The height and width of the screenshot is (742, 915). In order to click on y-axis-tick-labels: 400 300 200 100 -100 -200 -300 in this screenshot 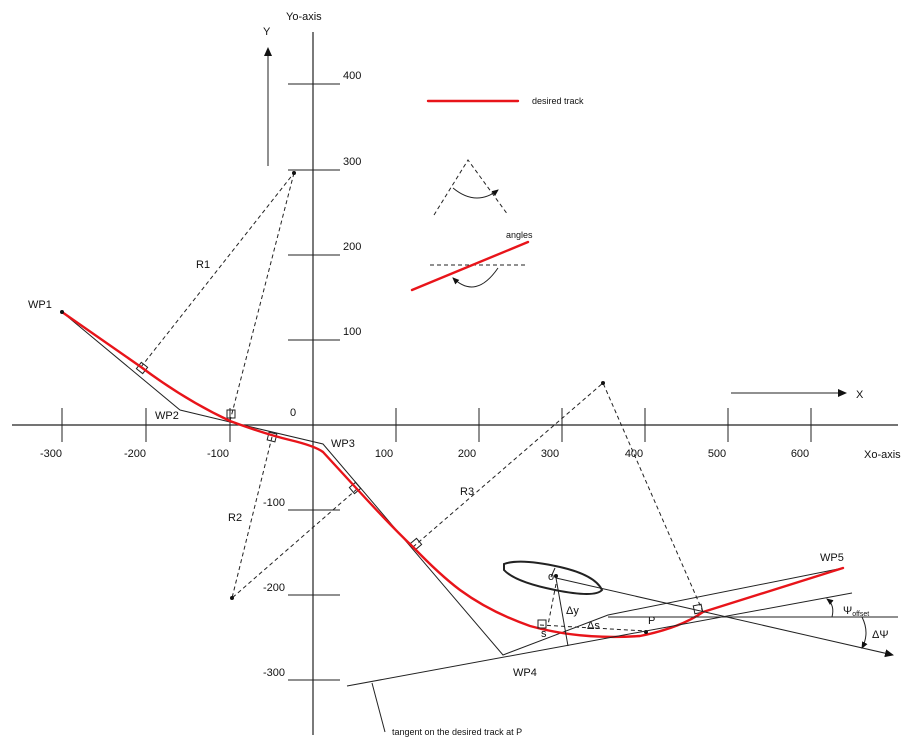, I will do `click(312, 374)`.